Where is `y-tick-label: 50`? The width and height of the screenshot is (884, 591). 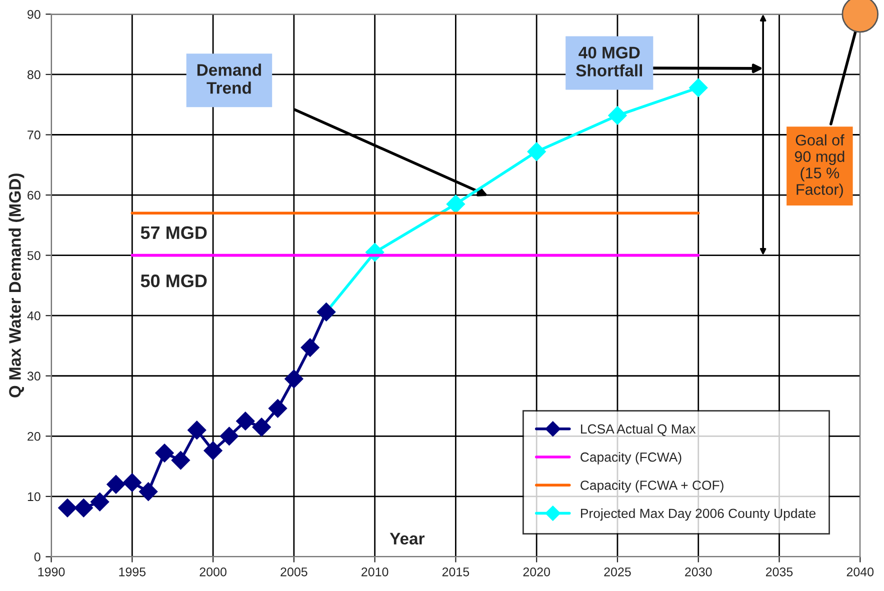
y-tick-label: 50 is located at coordinates (33, 255).